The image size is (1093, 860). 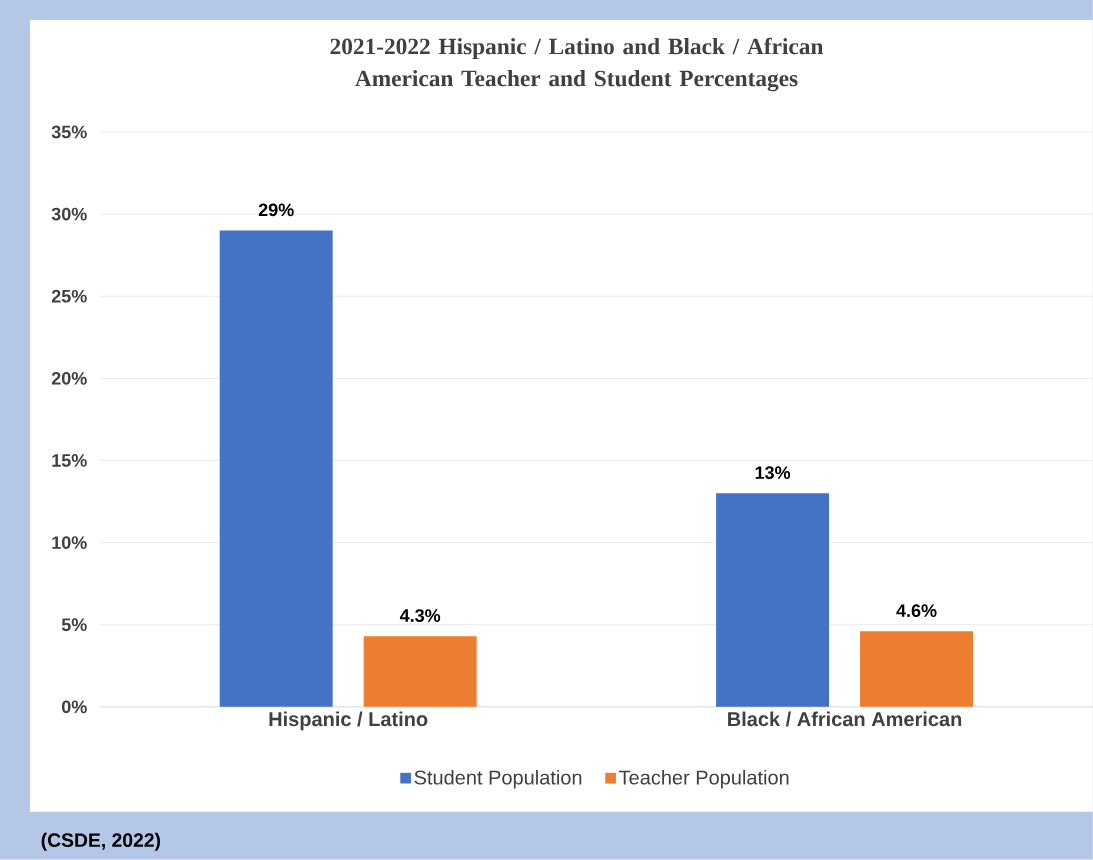 What do you see at coordinates (845, 719) in the screenshot?
I see `x-tick-label: Black / African American` at bounding box center [845, 719].